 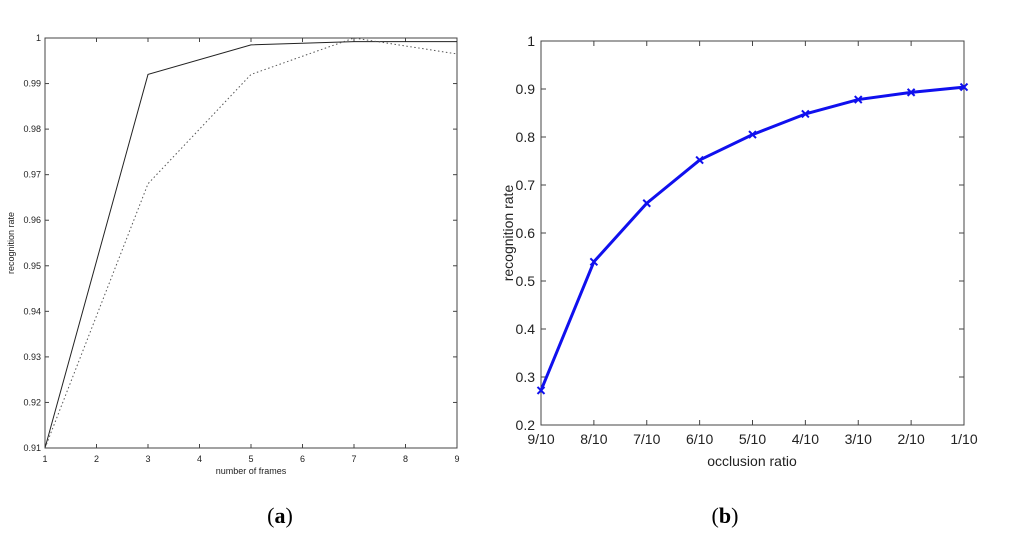 What do you see at coordinates (963, 439) in the screenshot?
I see `chart-b-xtick-label: 1/10` at bounding box center [963, 439].